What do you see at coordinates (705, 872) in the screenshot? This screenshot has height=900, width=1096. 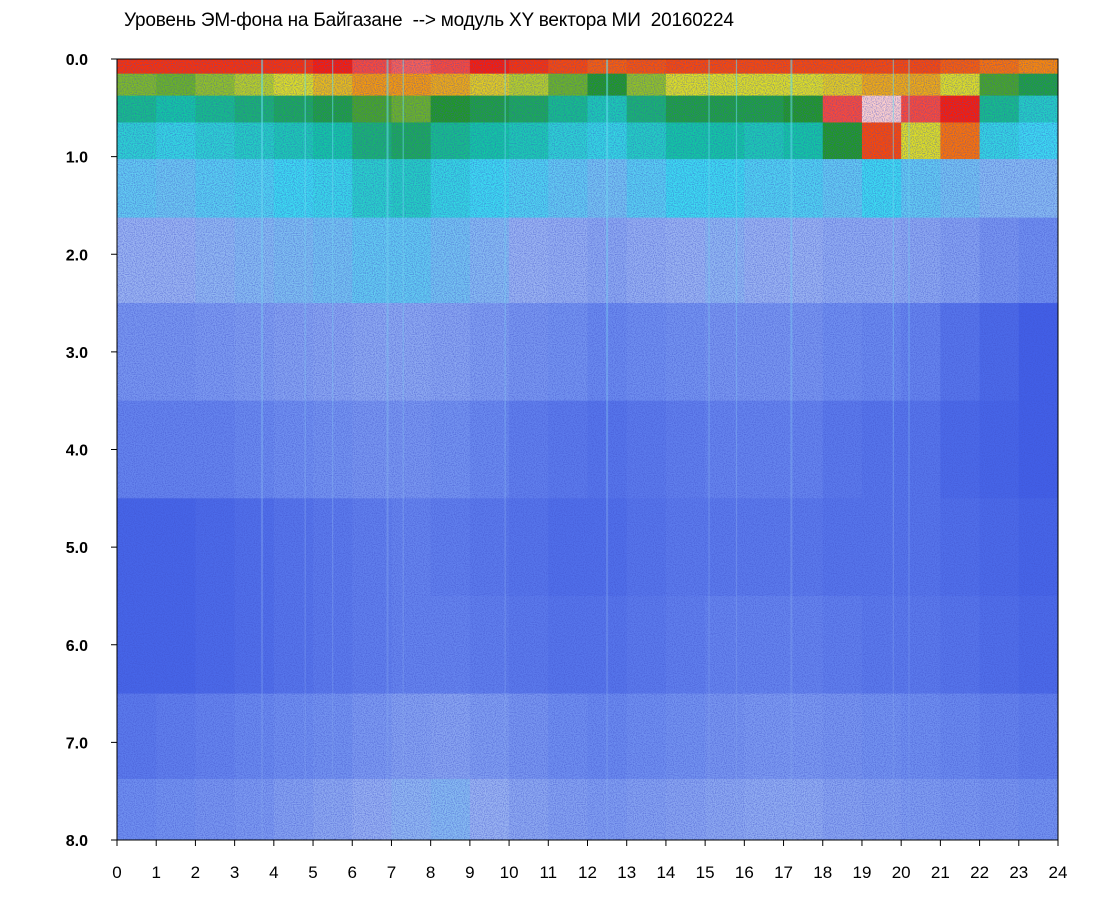 I see `x-tick-label: 15` at bounding box center [705, 872].